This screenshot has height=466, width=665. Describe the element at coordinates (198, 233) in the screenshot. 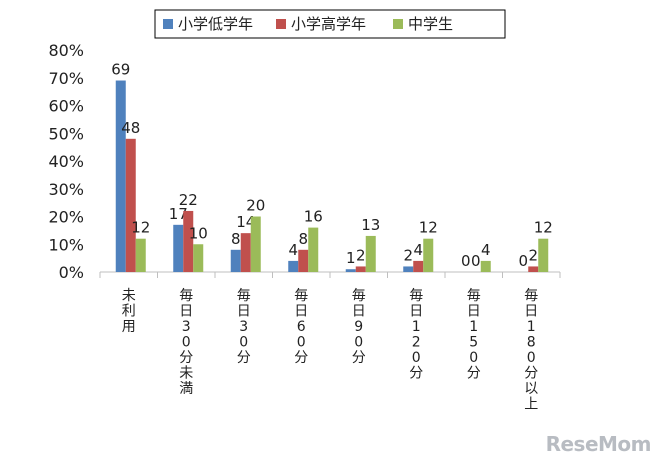

I see `data-label: 10` at that location.